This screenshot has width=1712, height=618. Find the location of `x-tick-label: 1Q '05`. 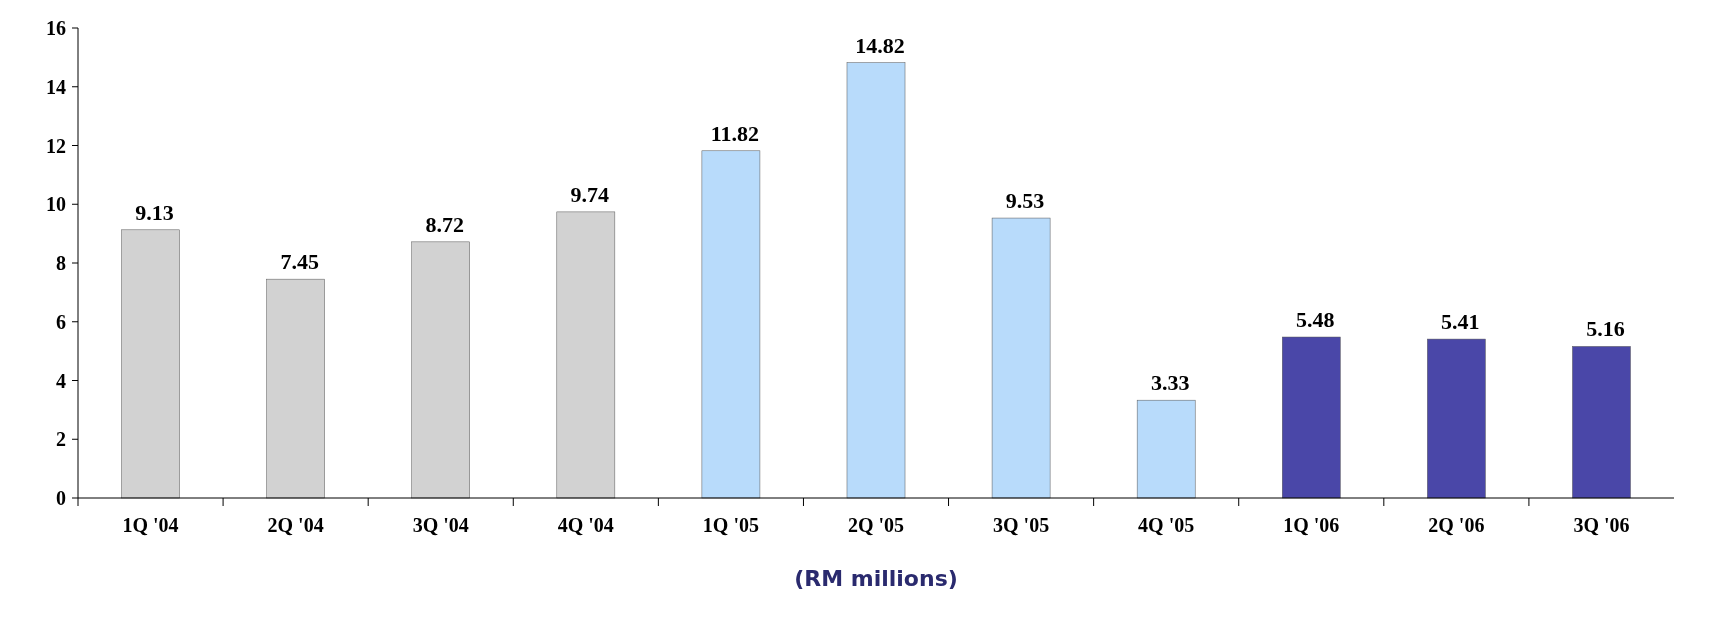

x-tick-label: 1Q '05 is located at coordinates (730, 525).